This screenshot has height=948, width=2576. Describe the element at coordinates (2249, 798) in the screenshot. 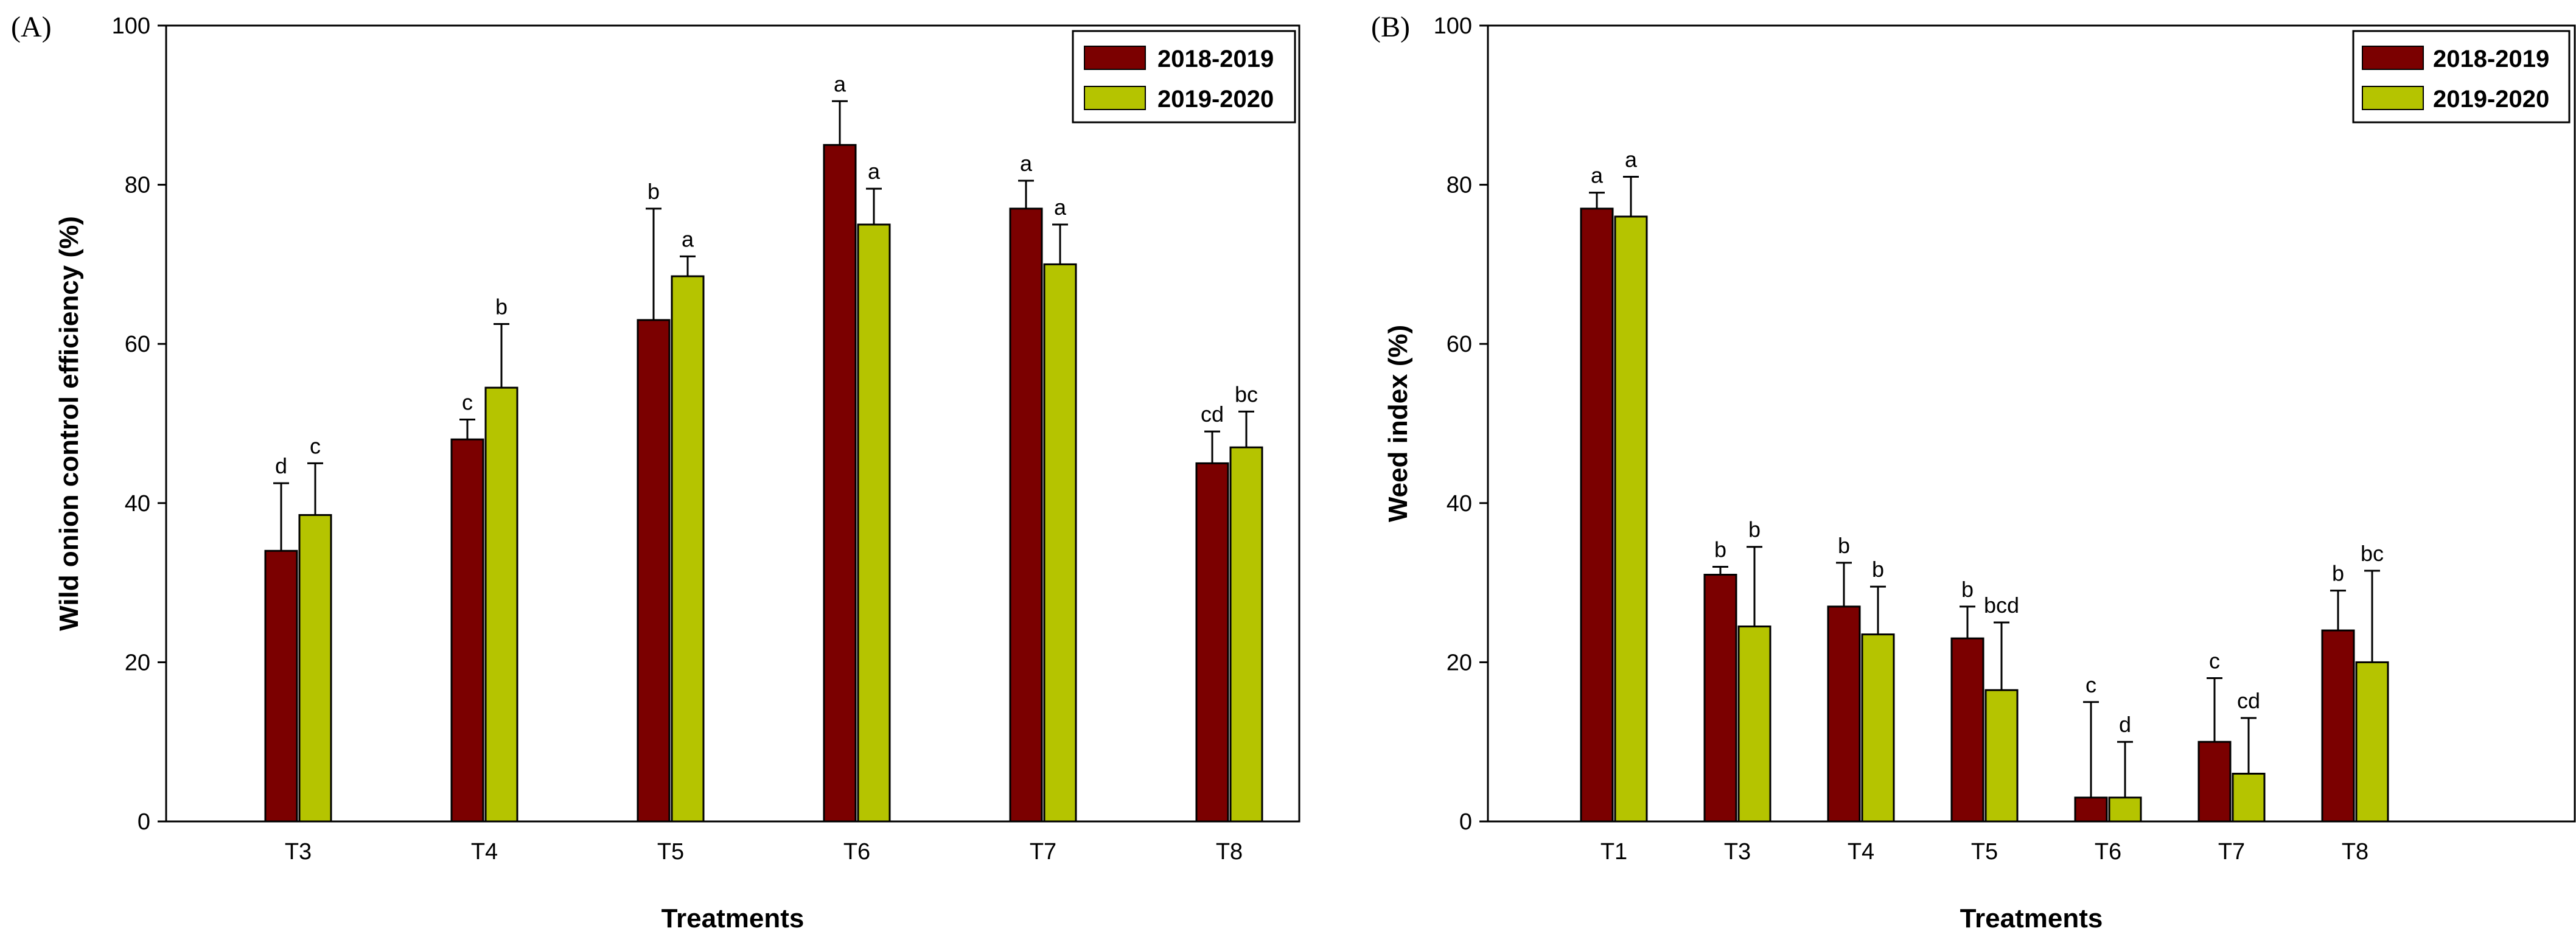

I see `panel-b-bar-2019-2020-T7` at that location.